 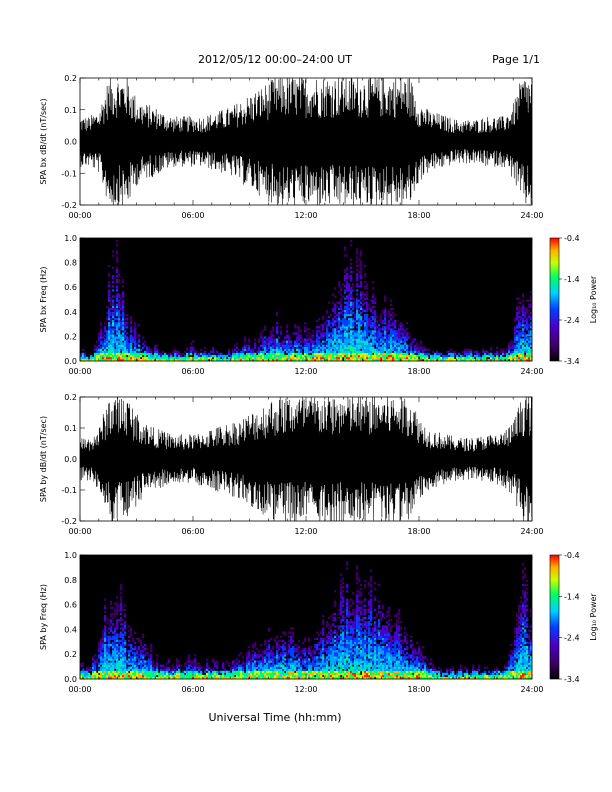 What do you see at coordinates (43, 300) in the screenshot?
I see `y-axis-label: SPA bx Freq (Hz)` at bounding box center [43, 300].